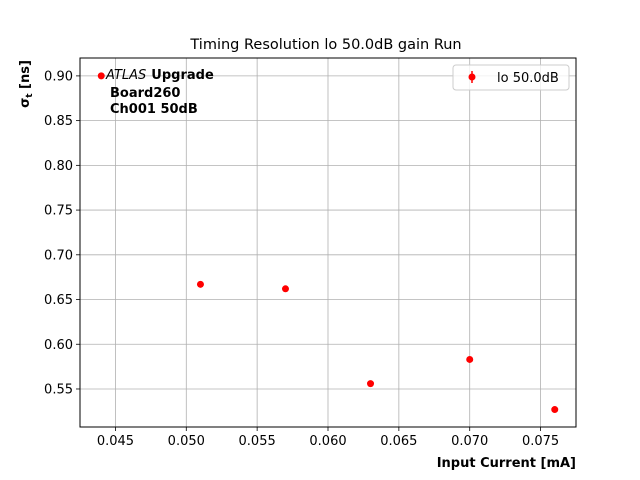 The image size is (640, 480). What do you see at coordinates (58, 345) in the screenshot?
I see `y-tick-label: 0.60` at bounding box center [58, 345].